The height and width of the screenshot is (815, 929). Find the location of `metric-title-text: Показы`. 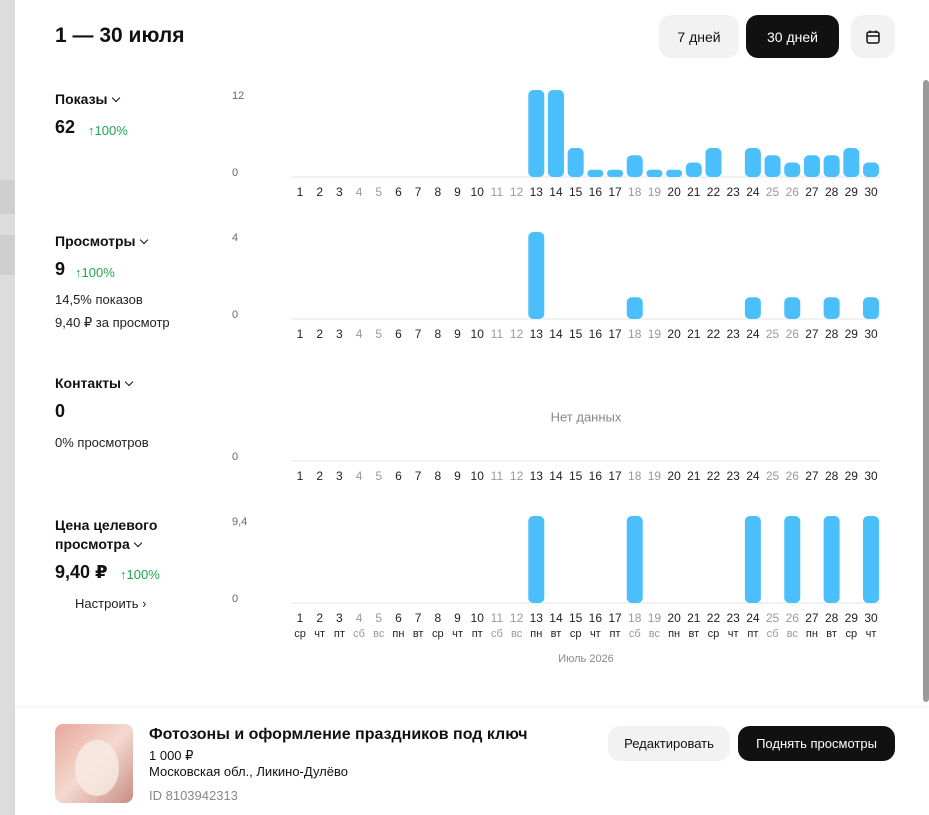

metric-title-text: Показы is located at coordinates (81, 99).